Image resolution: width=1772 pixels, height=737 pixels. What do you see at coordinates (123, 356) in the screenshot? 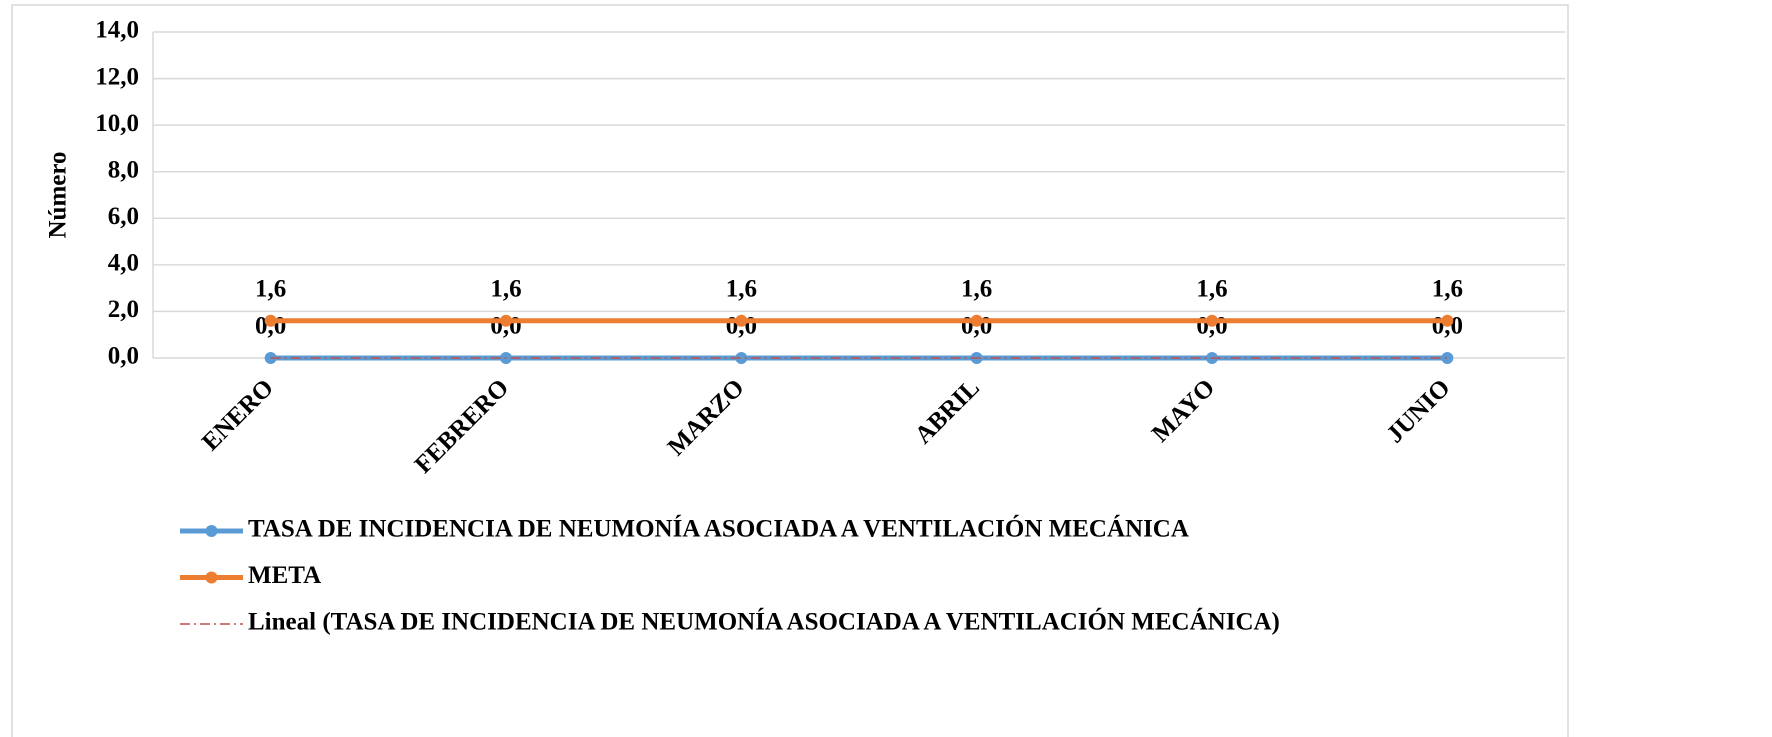
I see `y-tick-label: 0,0` at bounding box center [123, 356].